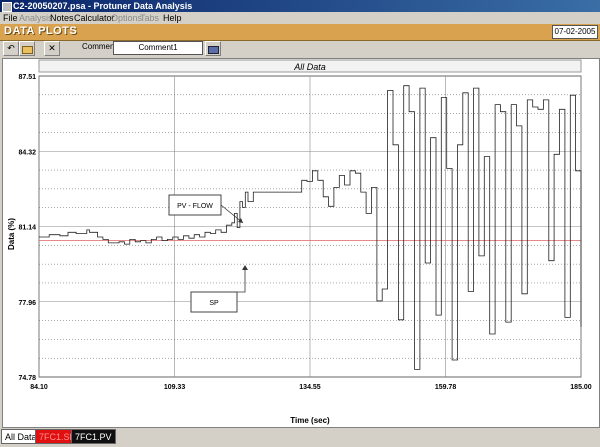  I want to click on chart-title-bar, so click(310, 66).